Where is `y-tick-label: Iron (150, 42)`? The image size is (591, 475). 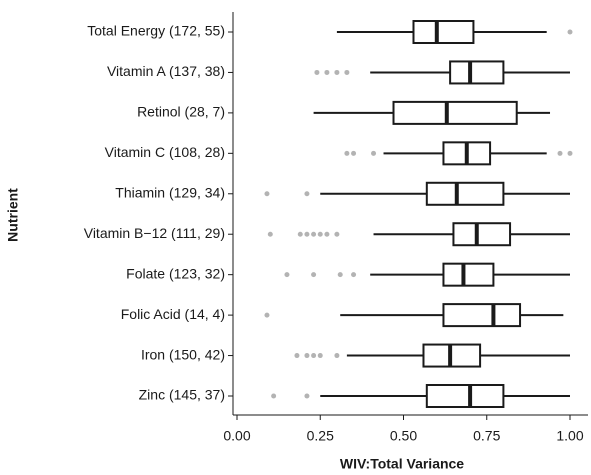
y-tick-label: Iron (150, 42) is located at coordinates (183, 354).